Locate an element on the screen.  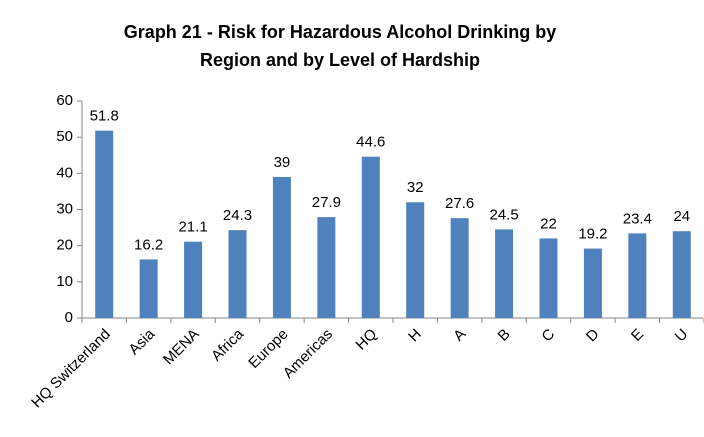
data-label: 51.8 is located at coordinates (104, 116).